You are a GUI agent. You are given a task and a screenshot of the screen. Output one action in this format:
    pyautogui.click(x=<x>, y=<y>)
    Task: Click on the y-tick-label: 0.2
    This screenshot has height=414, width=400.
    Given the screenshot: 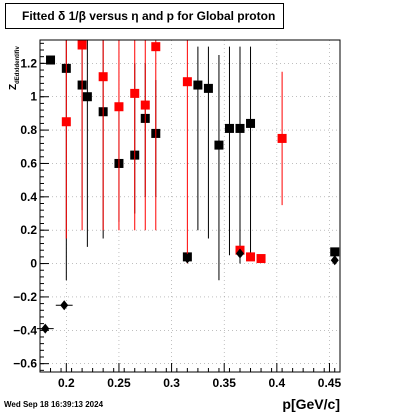 What is the action you would take?
    pyautogui.click(x=28, y=230)
    